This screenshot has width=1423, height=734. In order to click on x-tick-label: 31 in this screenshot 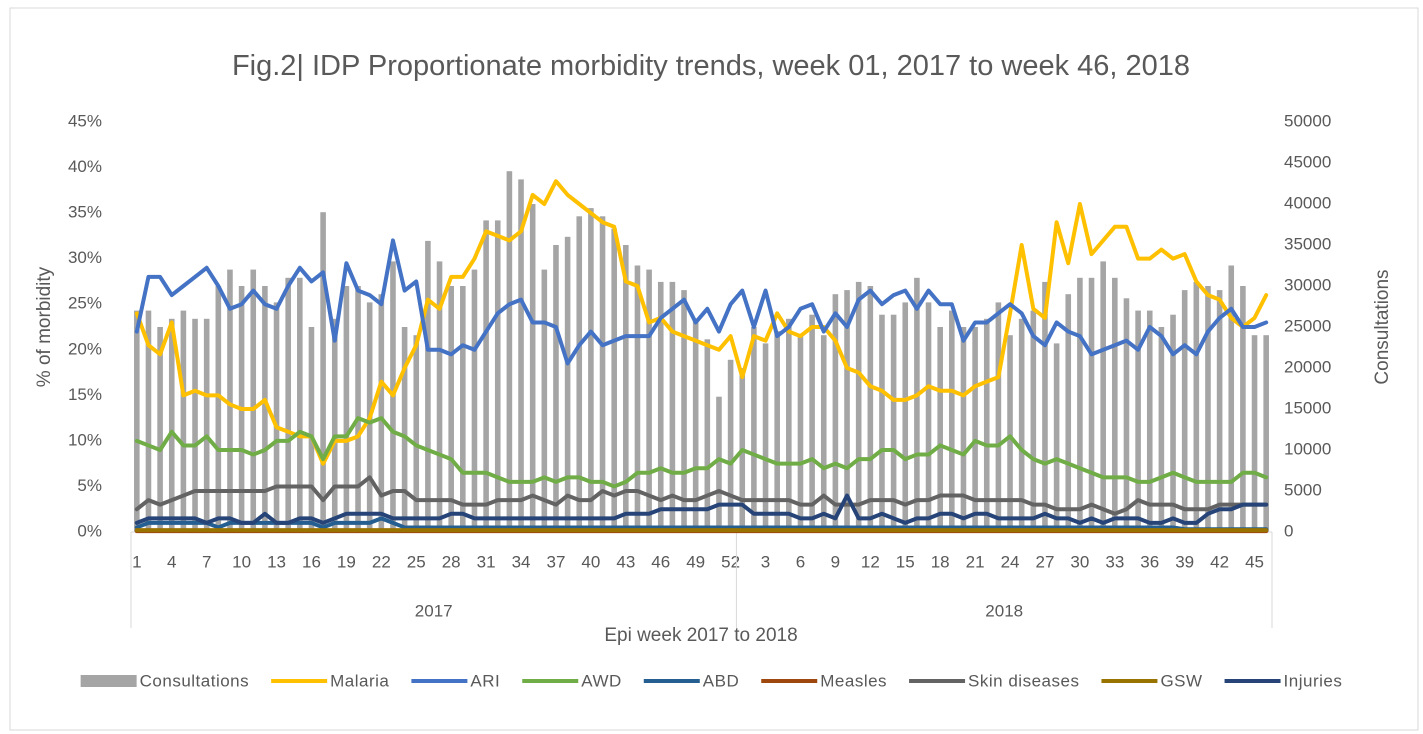, I will do `click(486, 561)`.